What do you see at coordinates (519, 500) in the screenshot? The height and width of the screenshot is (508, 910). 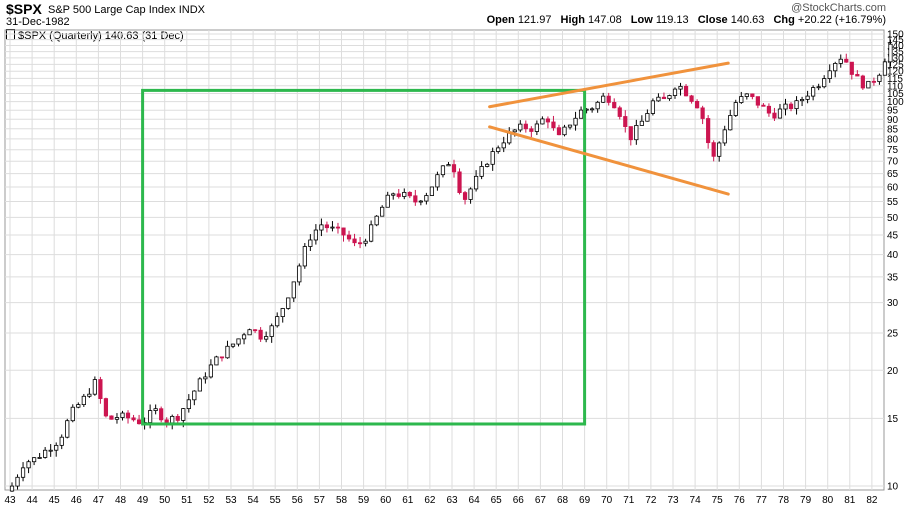 I see `x-tick-label: 66` at bounding box center [519, 500].